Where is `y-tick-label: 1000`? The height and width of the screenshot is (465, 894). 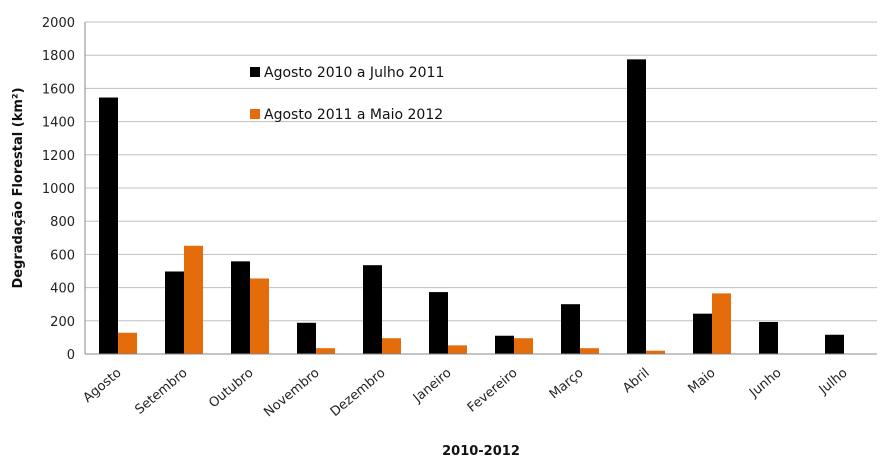 y-tick-label: 1000 is located at coordinates (58, 189).